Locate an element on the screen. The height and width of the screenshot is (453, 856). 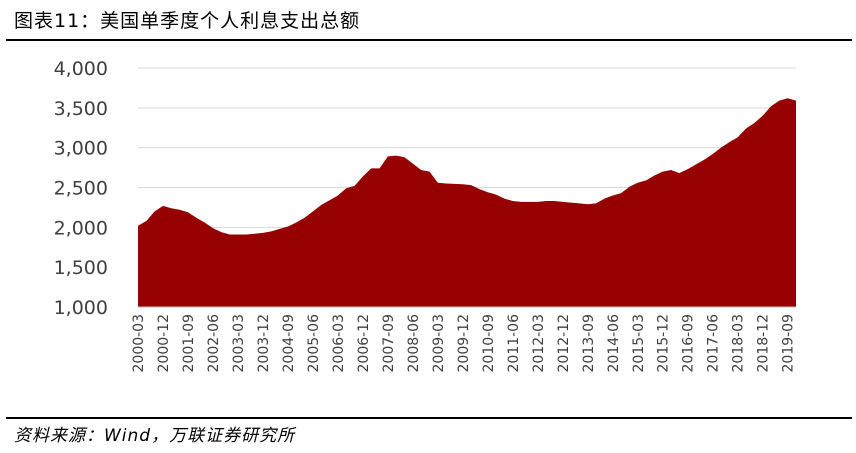
x-tick-label: 2005-06 is located at coordinates (314, 343).